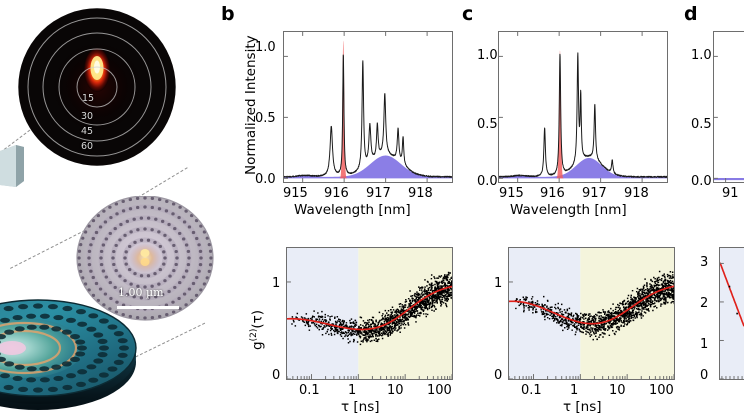 This screenshot has height=420, width=744. I want to click on sem-scalebar-label: 1.00 µm, so click(141, 292).